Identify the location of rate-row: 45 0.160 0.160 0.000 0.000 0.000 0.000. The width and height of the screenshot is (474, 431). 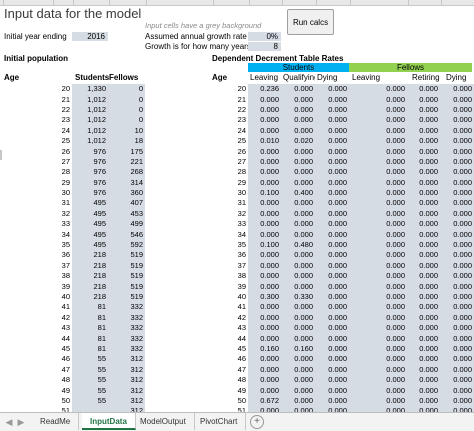
(343, 349).